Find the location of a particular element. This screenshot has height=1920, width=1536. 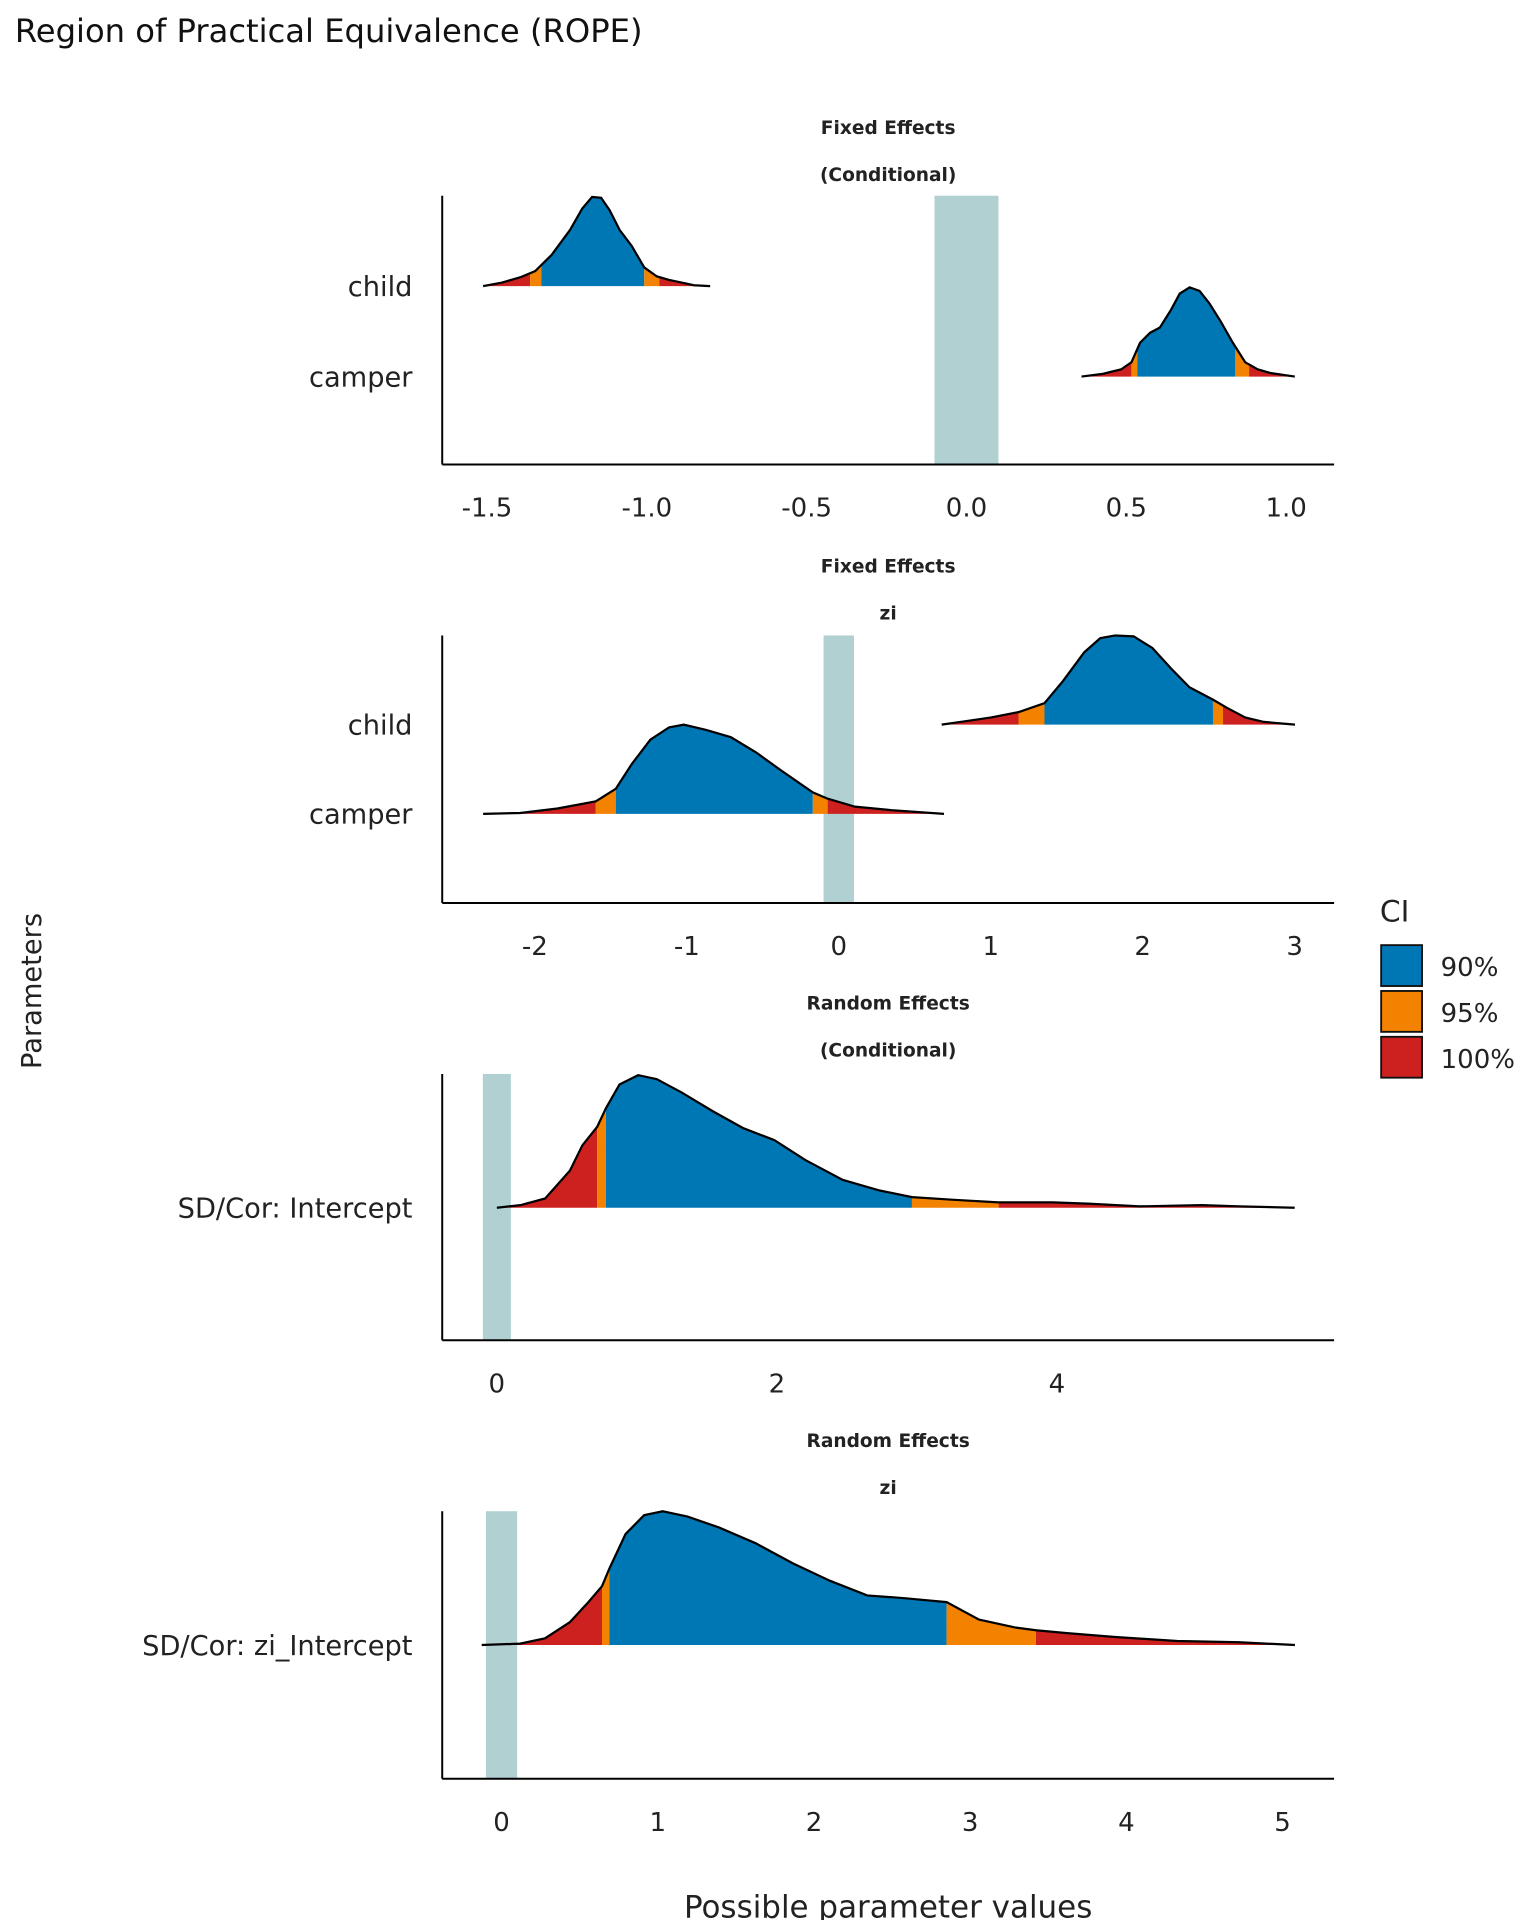

panel-1: Fixed Effects zi camper child -2 -1 0 1 2 3 is located at coordinates (822, 759).